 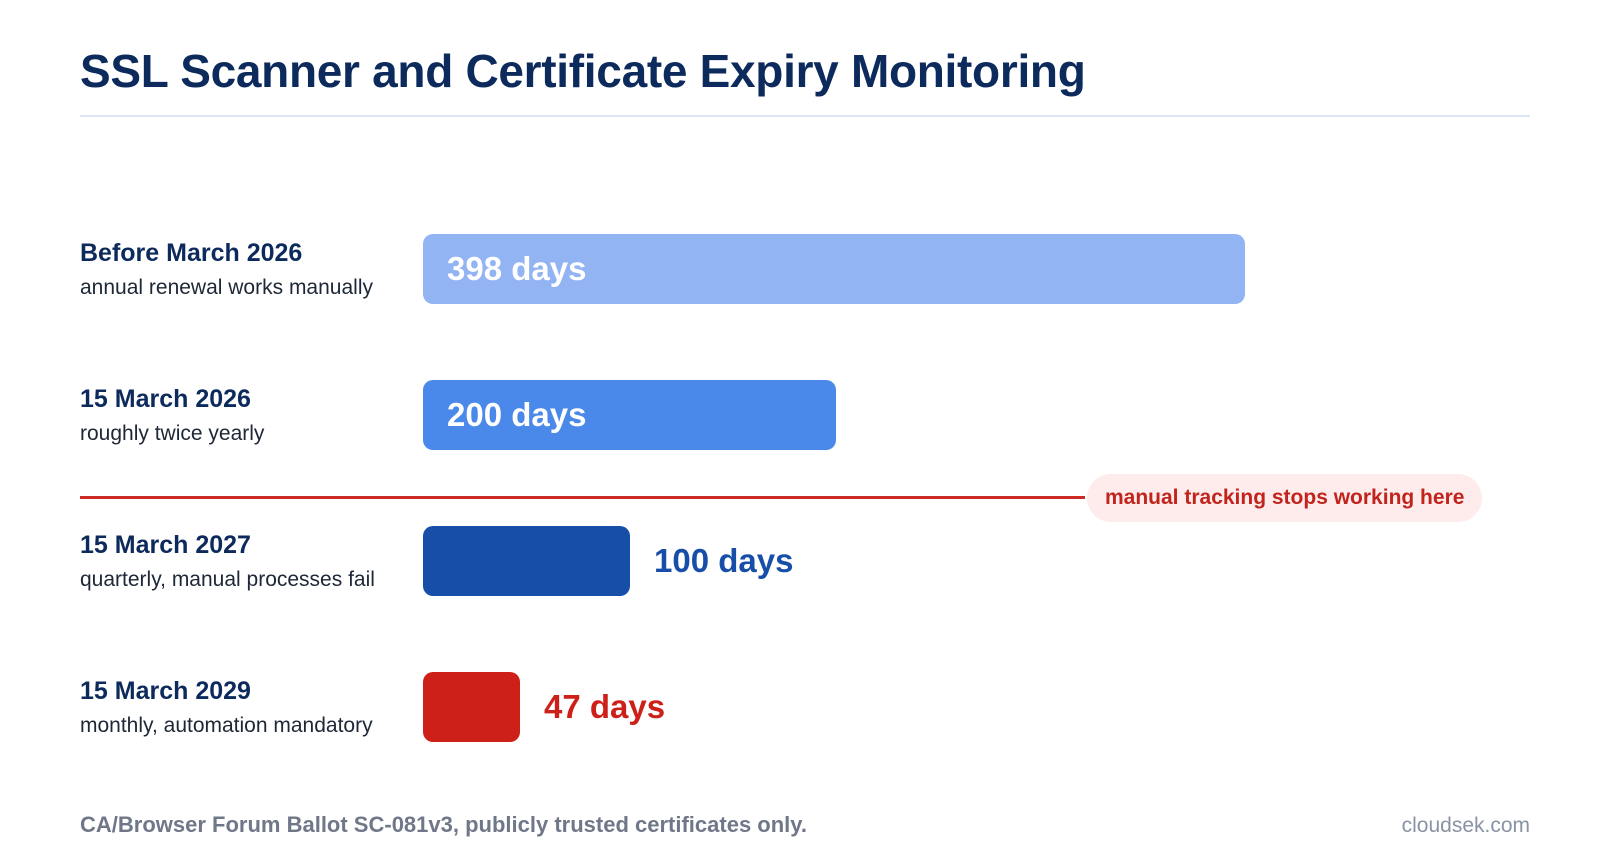 What do you see at coordinates (172, 433) in the screenshot?
I see `row-description: roughly twice yearly` at bounding box center [172, 433].